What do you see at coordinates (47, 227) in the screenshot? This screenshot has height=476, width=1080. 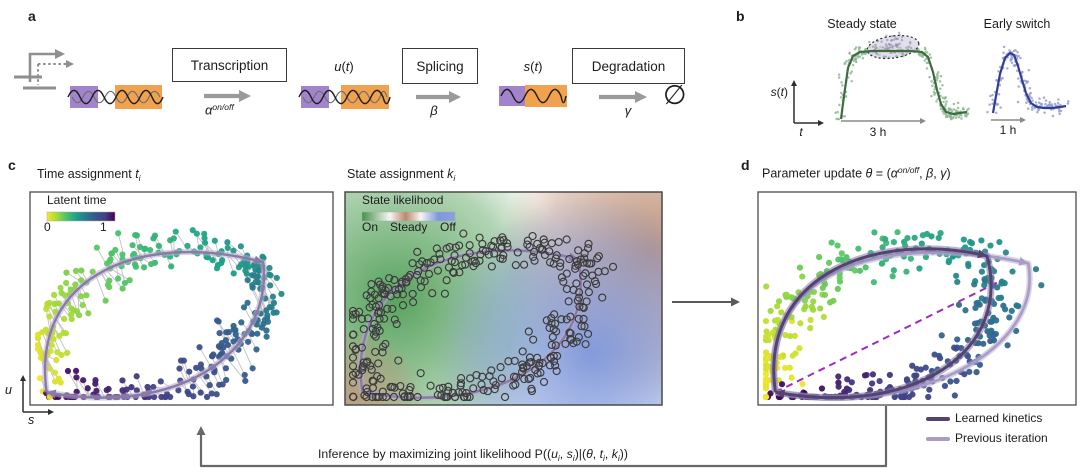 I see `latent-time-min: 0` at bounding box center [47, 227].